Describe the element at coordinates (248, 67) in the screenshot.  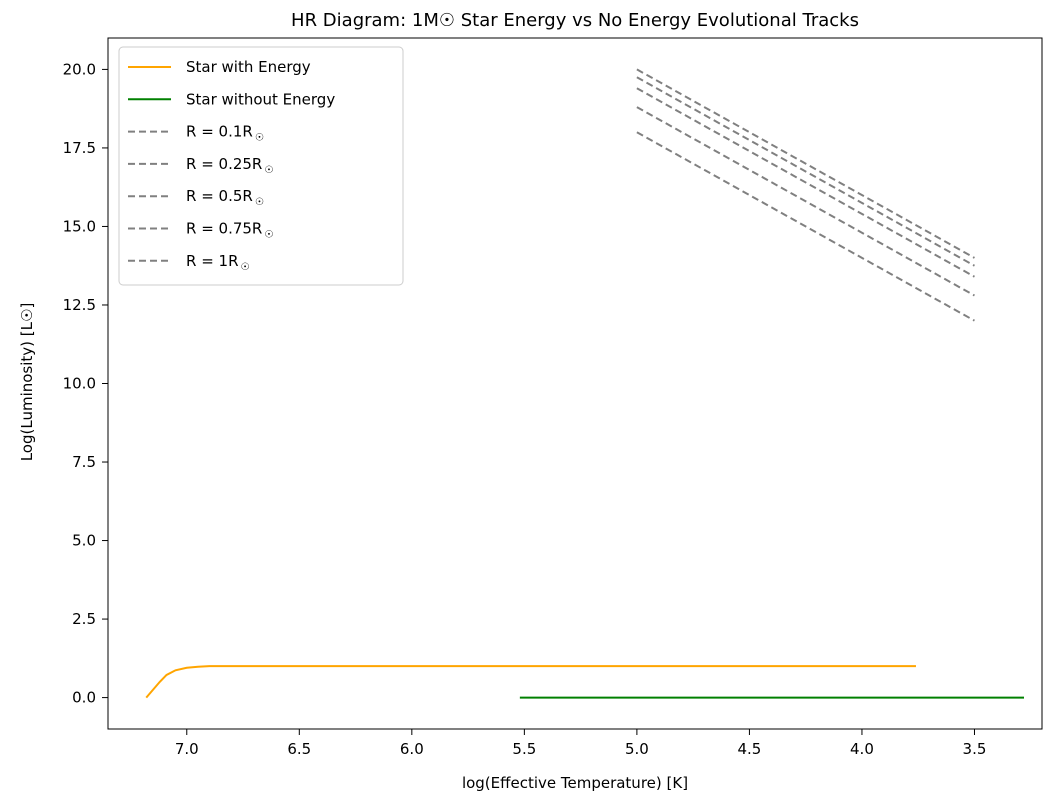
I see `legend-label: Star with Energy` at that location.